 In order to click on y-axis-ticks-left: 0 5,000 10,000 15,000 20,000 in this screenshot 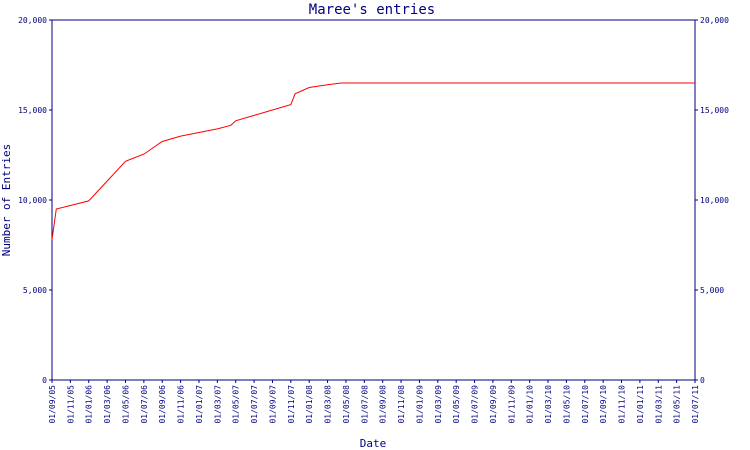, I will do `click(35, 200)`.